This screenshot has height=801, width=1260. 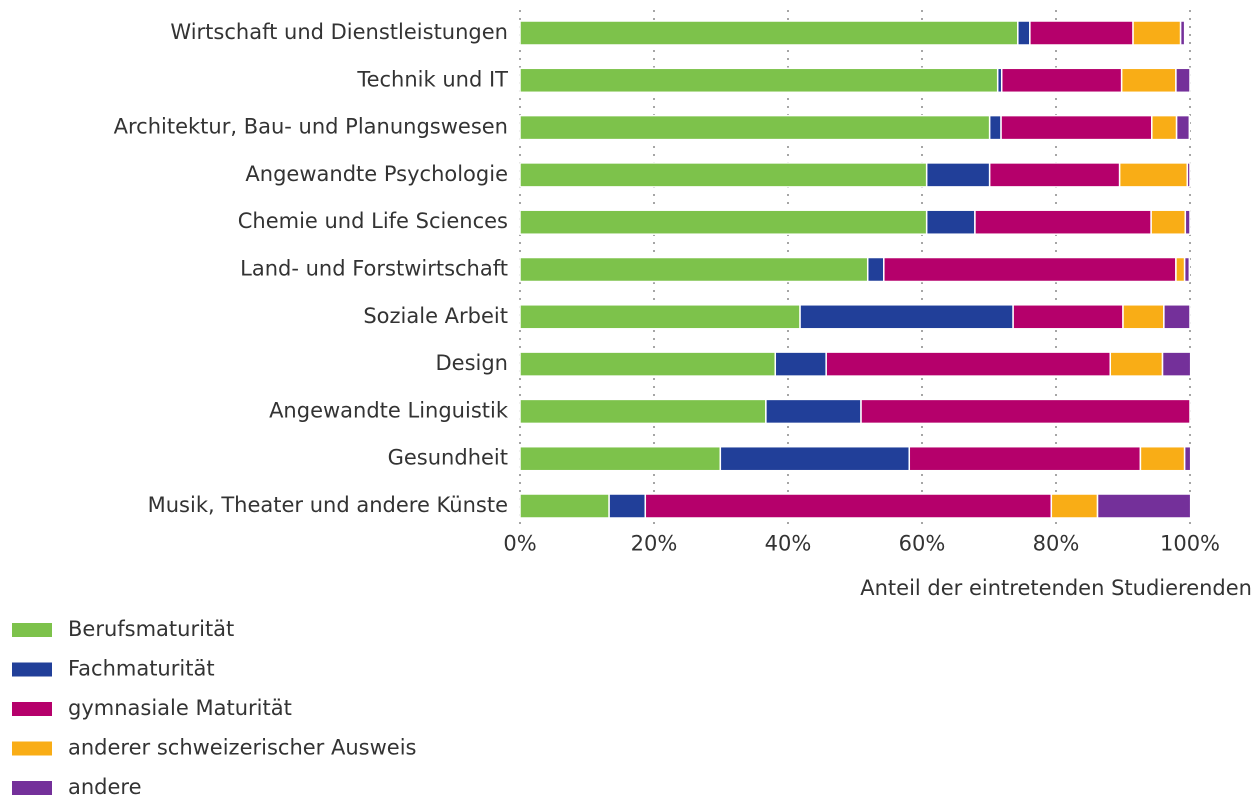 What do you see at coordinates (471, 363) in the screenshot?
I see `y-tick-label: Design` at bounding box center [471, 363].